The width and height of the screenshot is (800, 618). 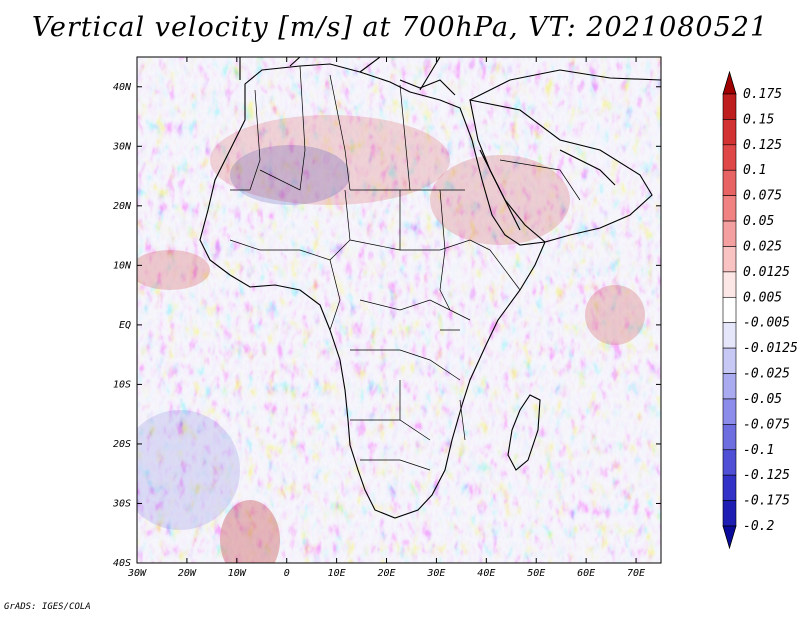 I want to click on lat-label: EQ, so click(x=125, y=325).